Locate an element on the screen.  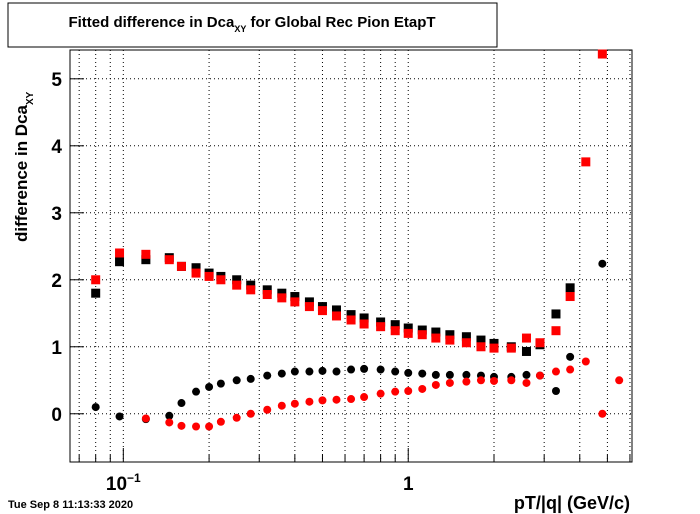
y-axis-label: difference in DcaXY is located at coordinates (24, 166).